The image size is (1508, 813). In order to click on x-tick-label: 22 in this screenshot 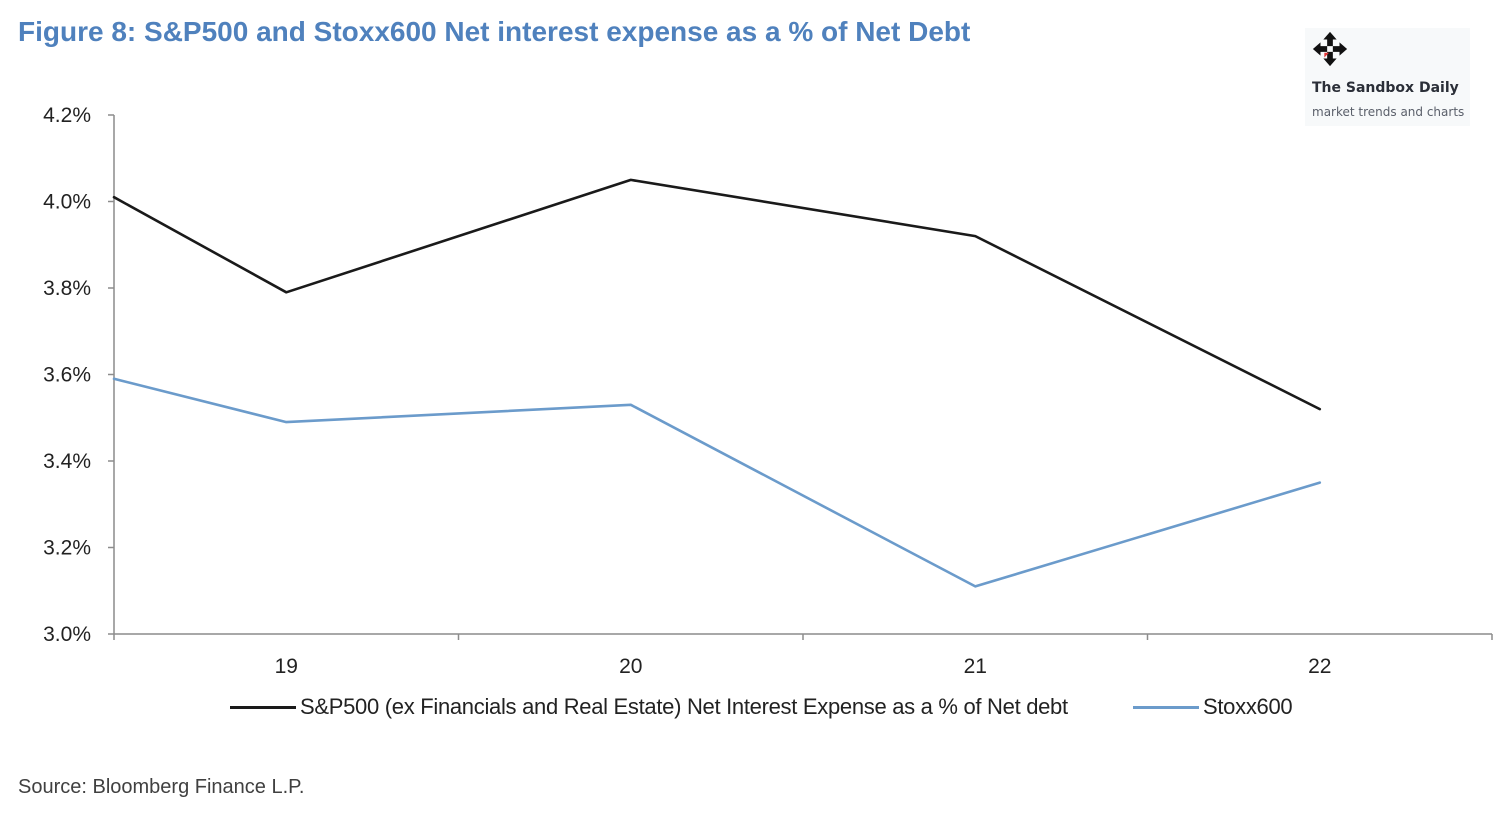, I will do `click(1319, 666)`.